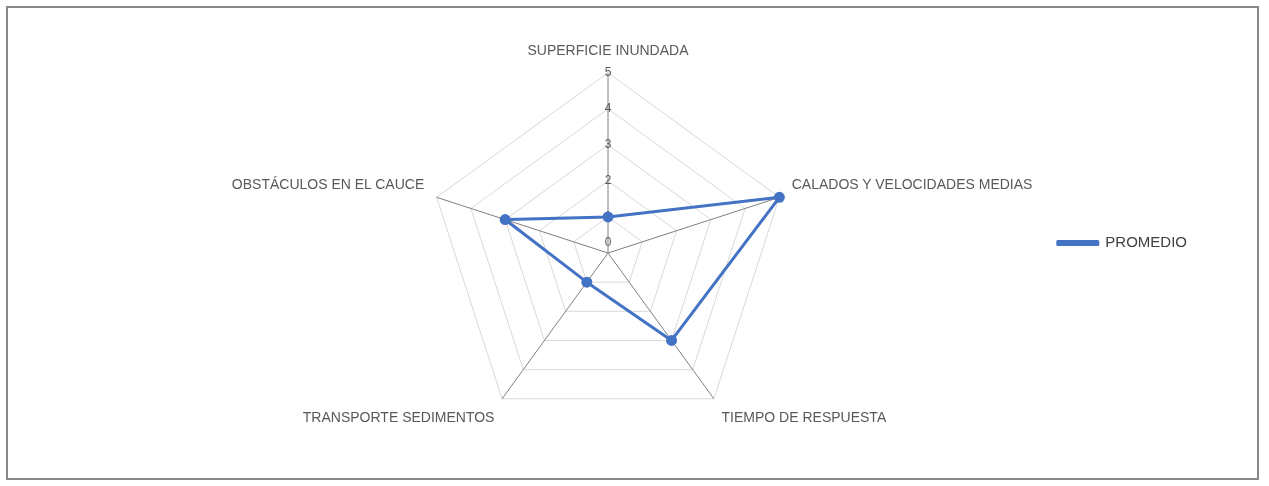 Image resolution: width=1269 pixels, height=486 pixels. I want to click on spoke-label: SUPERFICIE INUNDADA, so click(608, 50).